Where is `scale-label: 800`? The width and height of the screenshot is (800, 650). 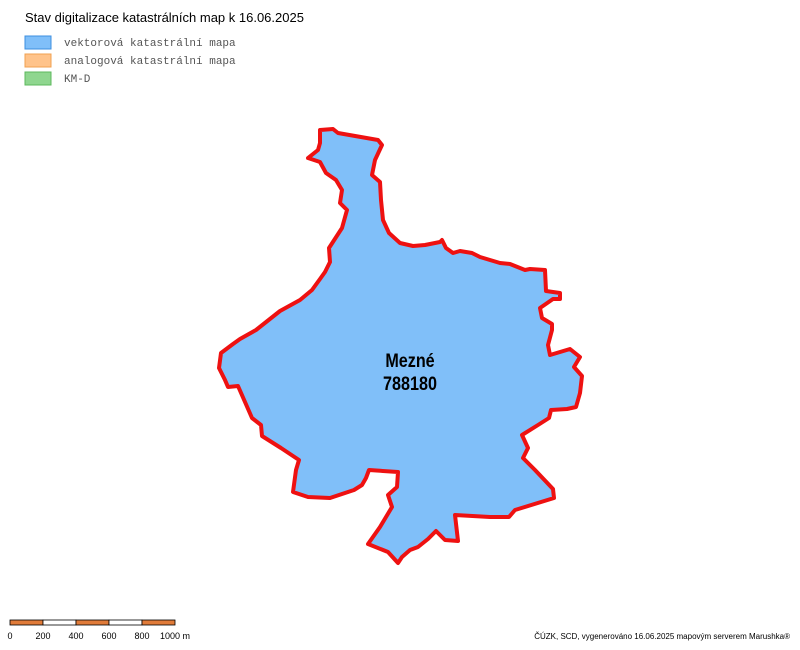
scale-label: 800 is located at coordinates (141, 636).